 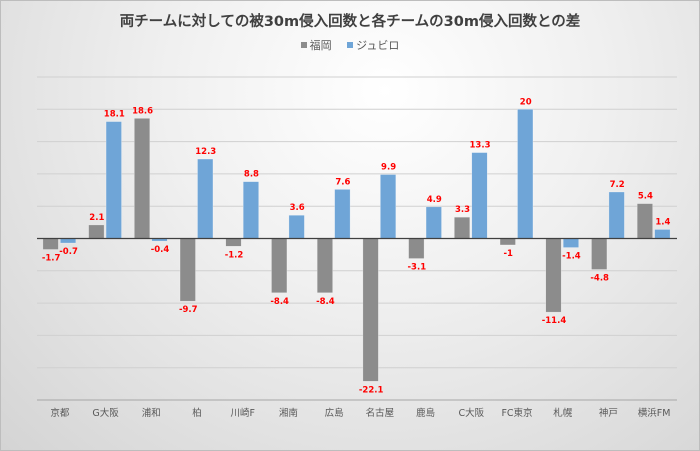 I want to click on chart-title: 両チームに対しての被30m侵入回数と各チームの30m侵入回数との差, so click(x=350, y=22).